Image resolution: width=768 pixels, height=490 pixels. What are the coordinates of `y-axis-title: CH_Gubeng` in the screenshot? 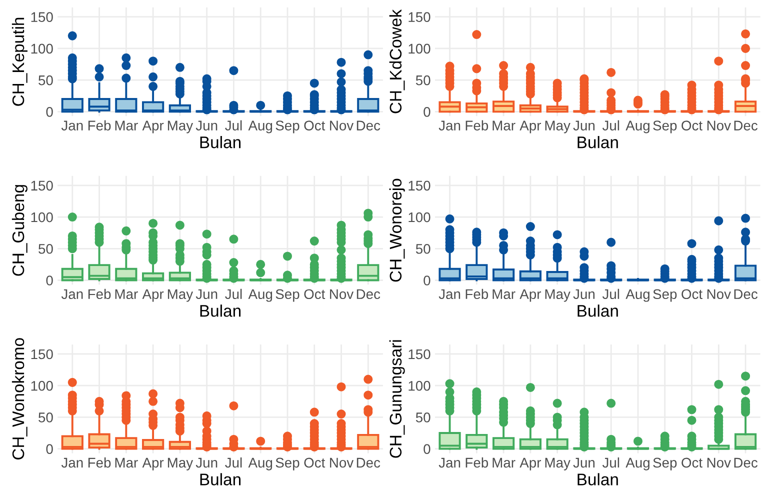 It's located at (20, 230).